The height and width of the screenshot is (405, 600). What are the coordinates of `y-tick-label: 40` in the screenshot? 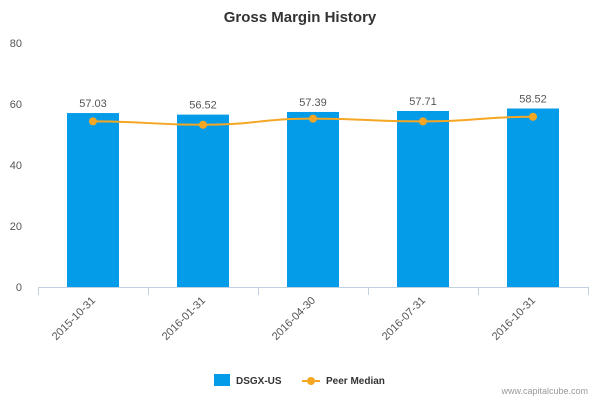 It's located at (16, 166).